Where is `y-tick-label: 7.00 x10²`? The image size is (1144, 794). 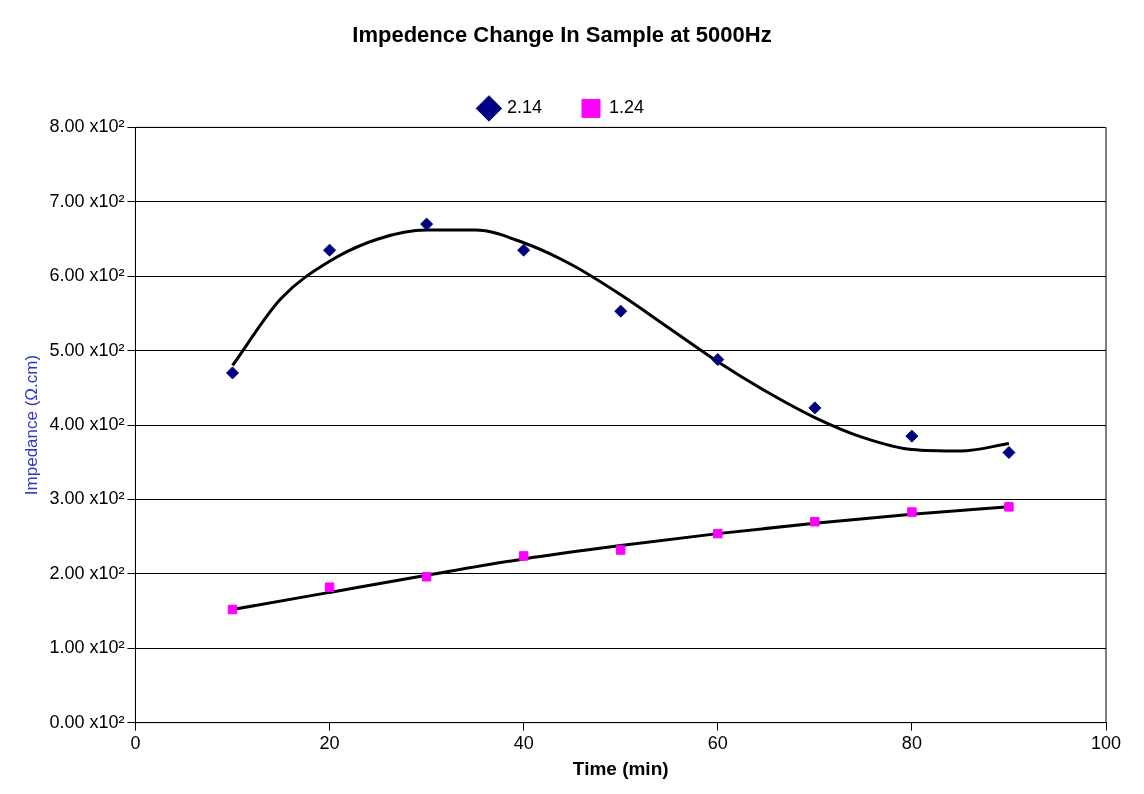 y-tick-label: 7.00 x10² is located at coordinates (87, 200).